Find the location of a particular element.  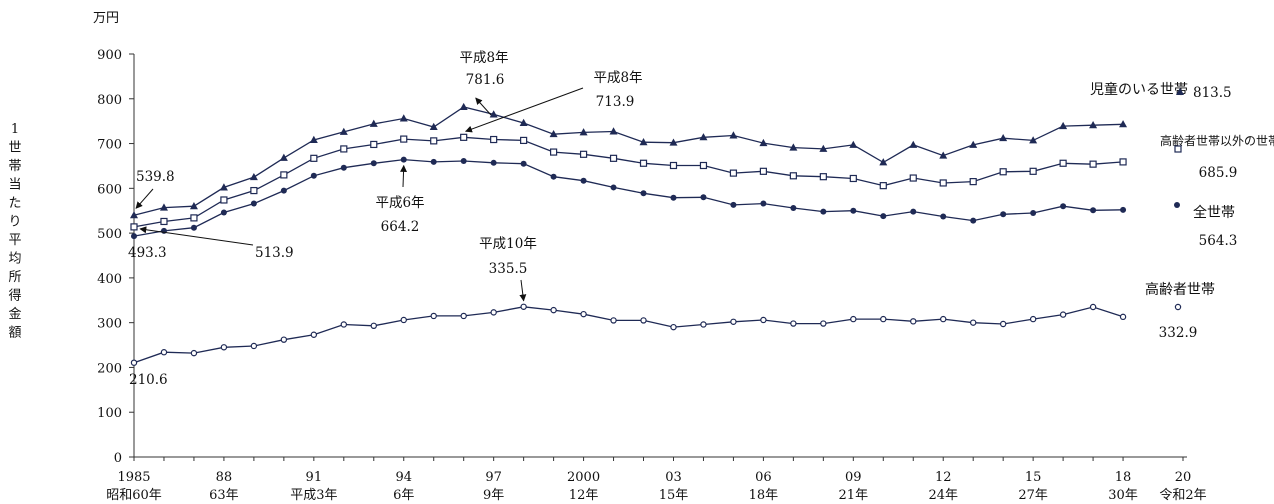

x-tick-label-top: 15 is located at coordinates (1033, 477).